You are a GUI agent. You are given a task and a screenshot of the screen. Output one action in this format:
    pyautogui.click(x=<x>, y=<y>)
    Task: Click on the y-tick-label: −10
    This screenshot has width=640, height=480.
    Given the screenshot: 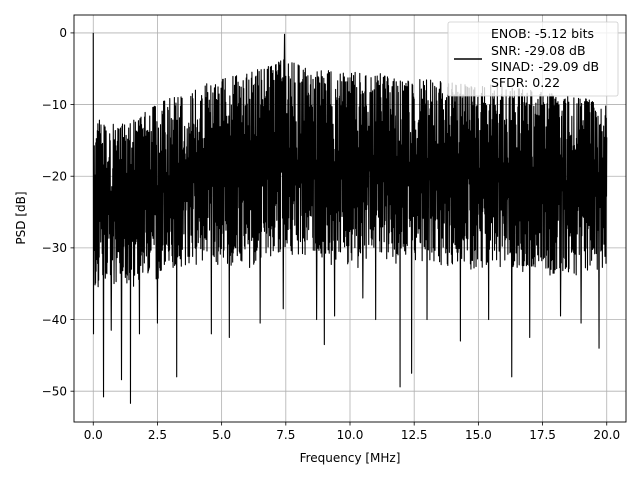 What is the action you would take?
    pyautogui.click(x=54, y=105)
    